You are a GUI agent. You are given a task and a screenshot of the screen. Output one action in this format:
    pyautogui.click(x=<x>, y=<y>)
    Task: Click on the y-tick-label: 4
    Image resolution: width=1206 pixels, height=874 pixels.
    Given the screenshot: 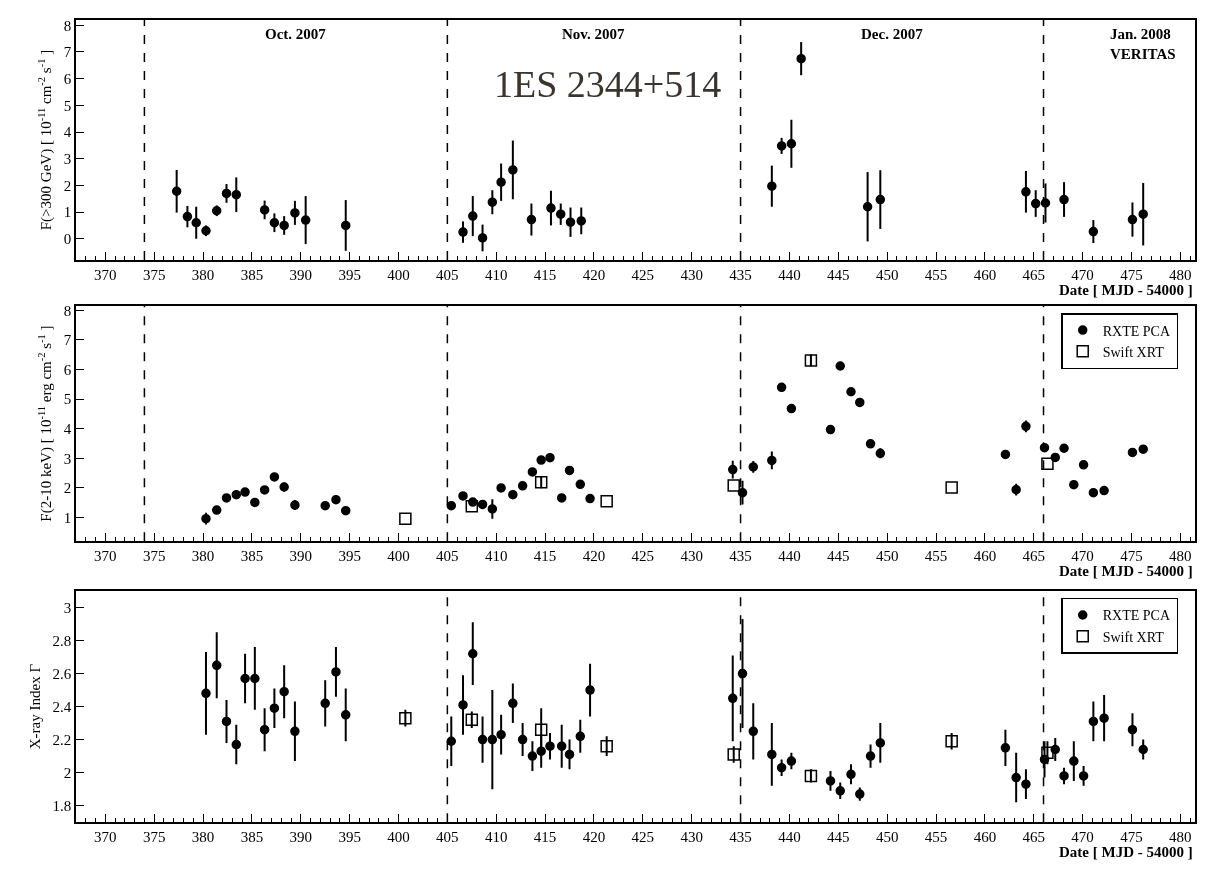 What is the action you would take?
    pyautogui.click(x=67, y=428)
    